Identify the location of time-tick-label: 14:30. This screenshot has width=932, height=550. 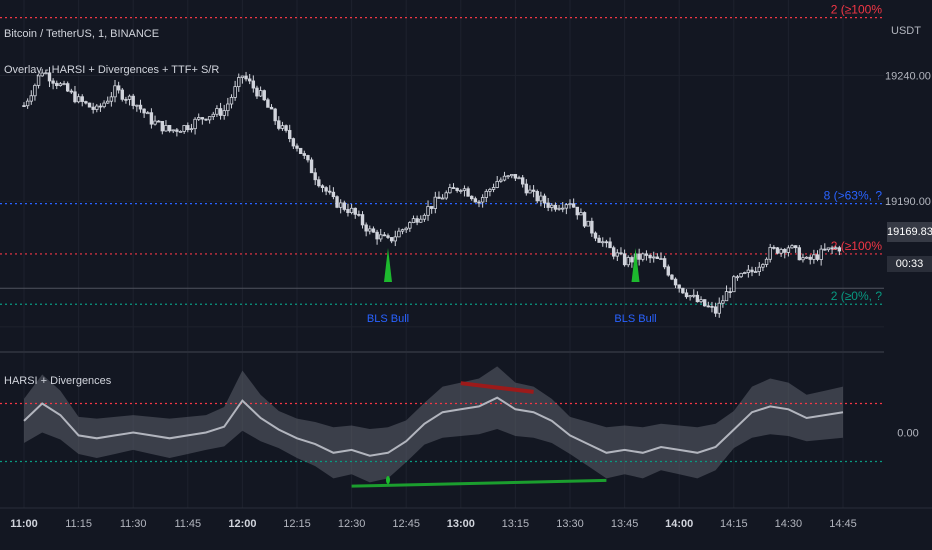
(789, 524).